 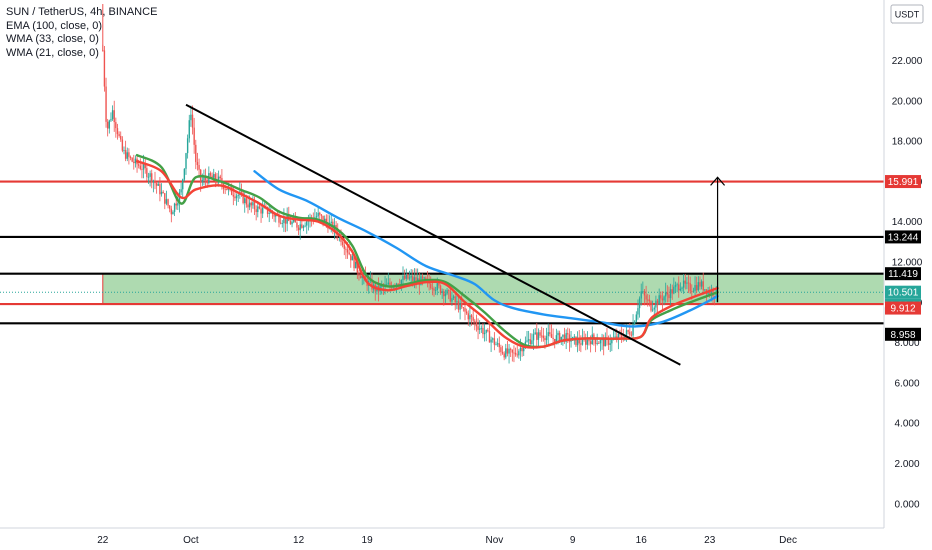 I want to click on price-tag-11419-text: 11.419, so click(x=903, y=274).